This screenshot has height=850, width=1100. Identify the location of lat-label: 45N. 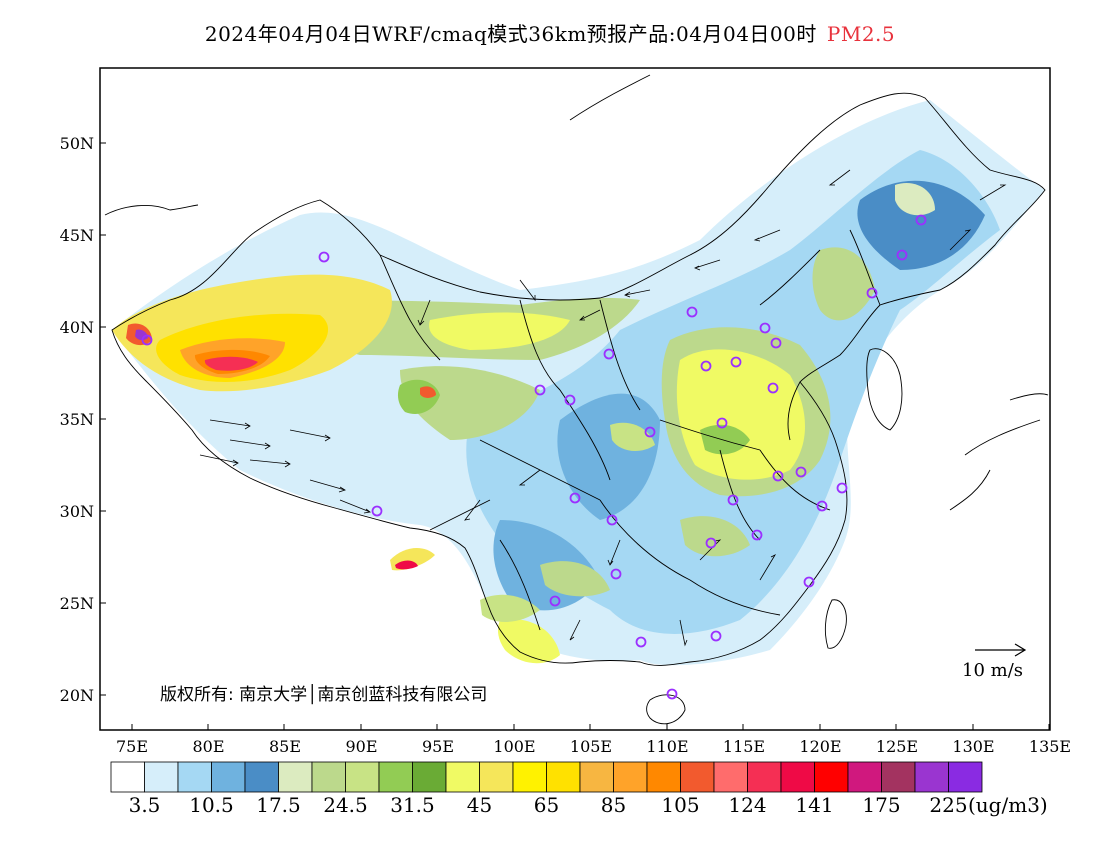
(77, 235).